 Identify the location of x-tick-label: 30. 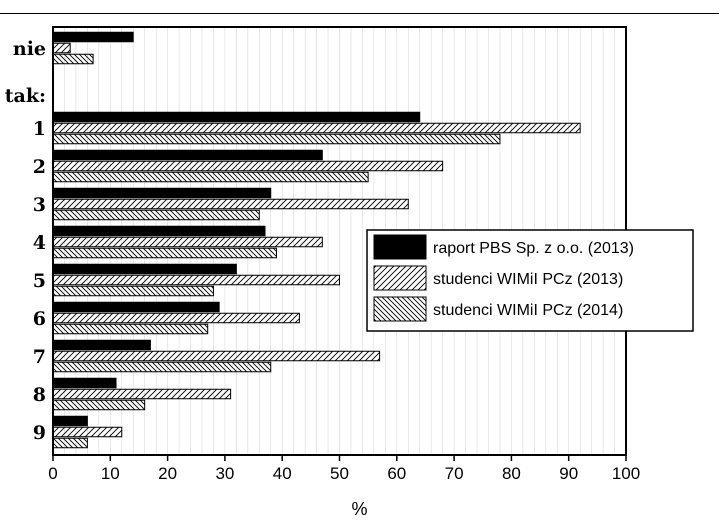
(224, 473).